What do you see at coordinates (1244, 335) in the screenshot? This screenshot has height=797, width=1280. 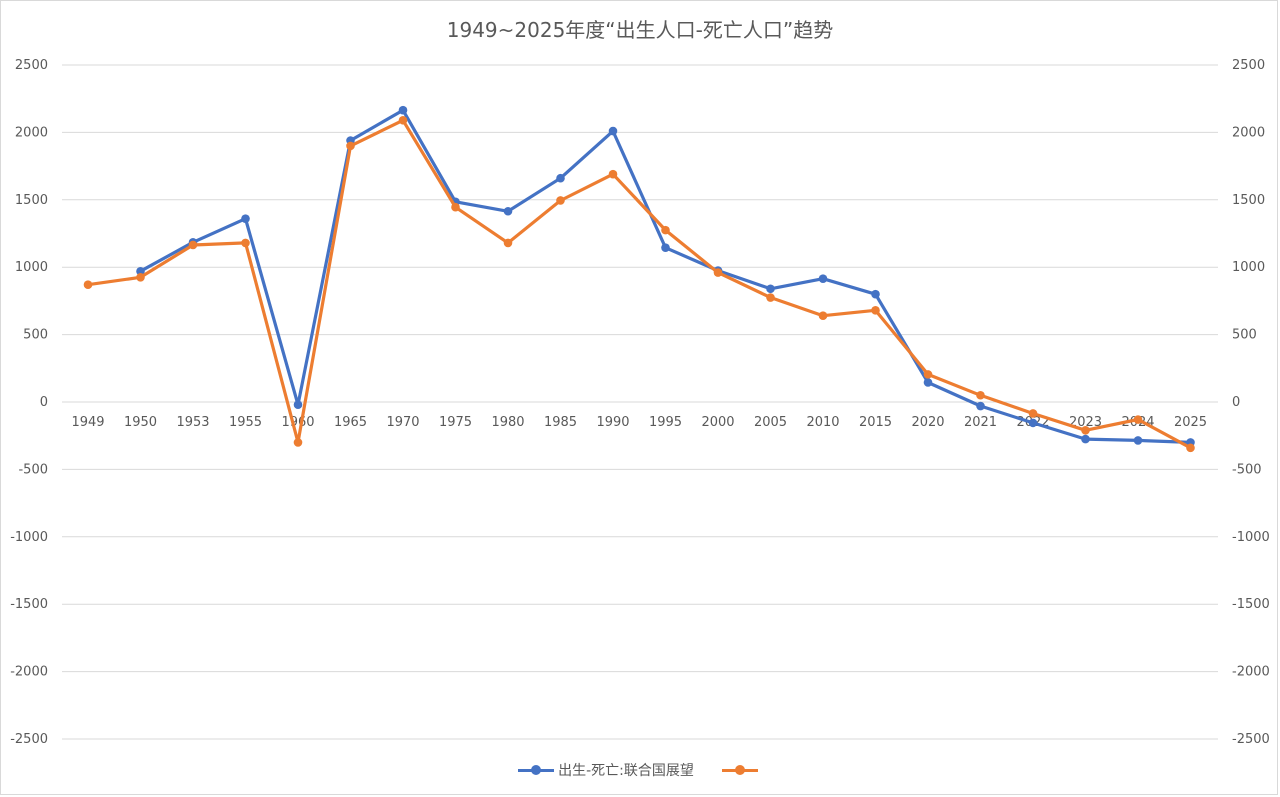 I see `y-tick-label-right: 500` at bounding box center [1244, 335].